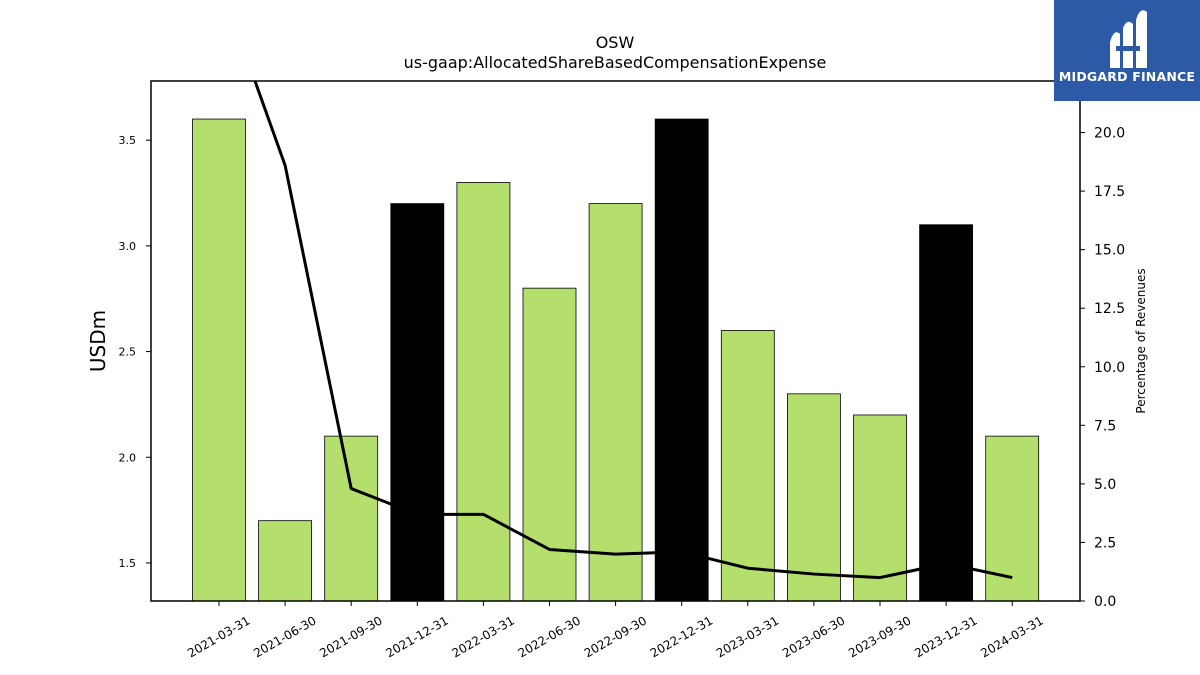 This screenshot has width=1200, height=675. Describe the element at coordinates (350, 636) in the screenshot. I see `x-tick-label: 2021-09-30` at that location.